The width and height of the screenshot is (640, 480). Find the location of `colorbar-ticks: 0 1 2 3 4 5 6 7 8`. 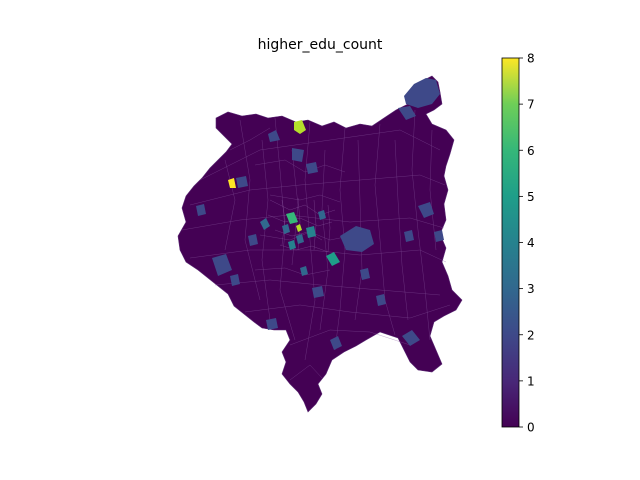

colorbar-ticks: 0 1 2 3 4 5 6 7 8 is located at coordinates (527, 243).